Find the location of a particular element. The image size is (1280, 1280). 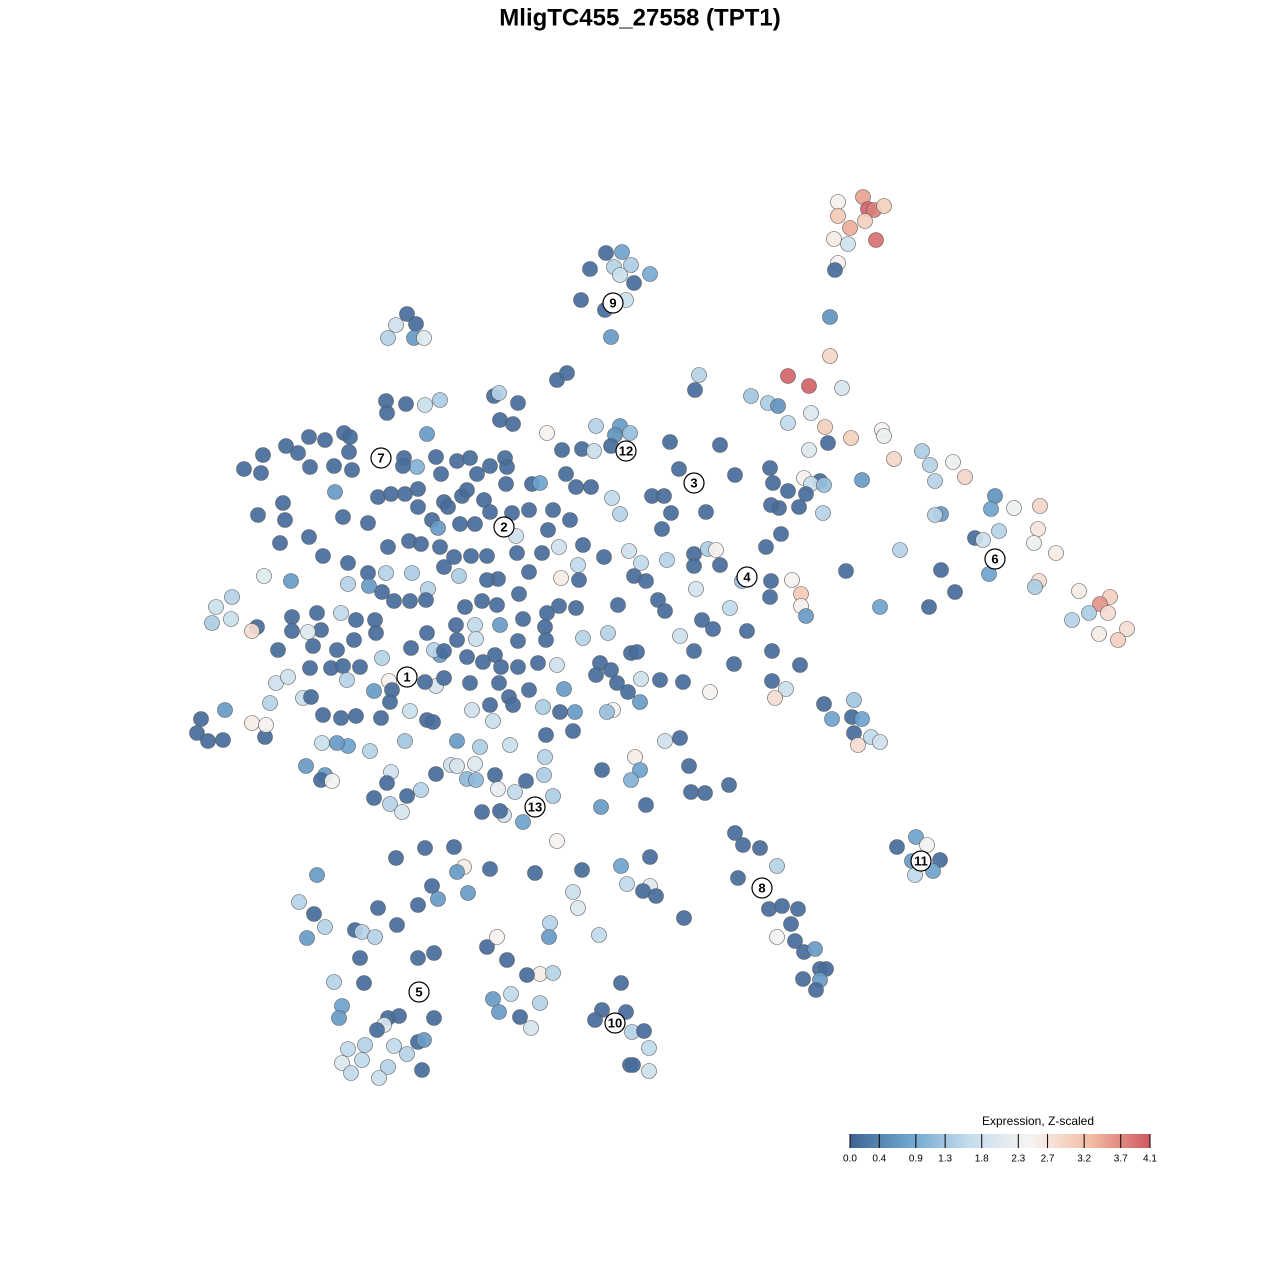

colorbar-tick-label: 2.7 is located at coordinates (1048, 1159).